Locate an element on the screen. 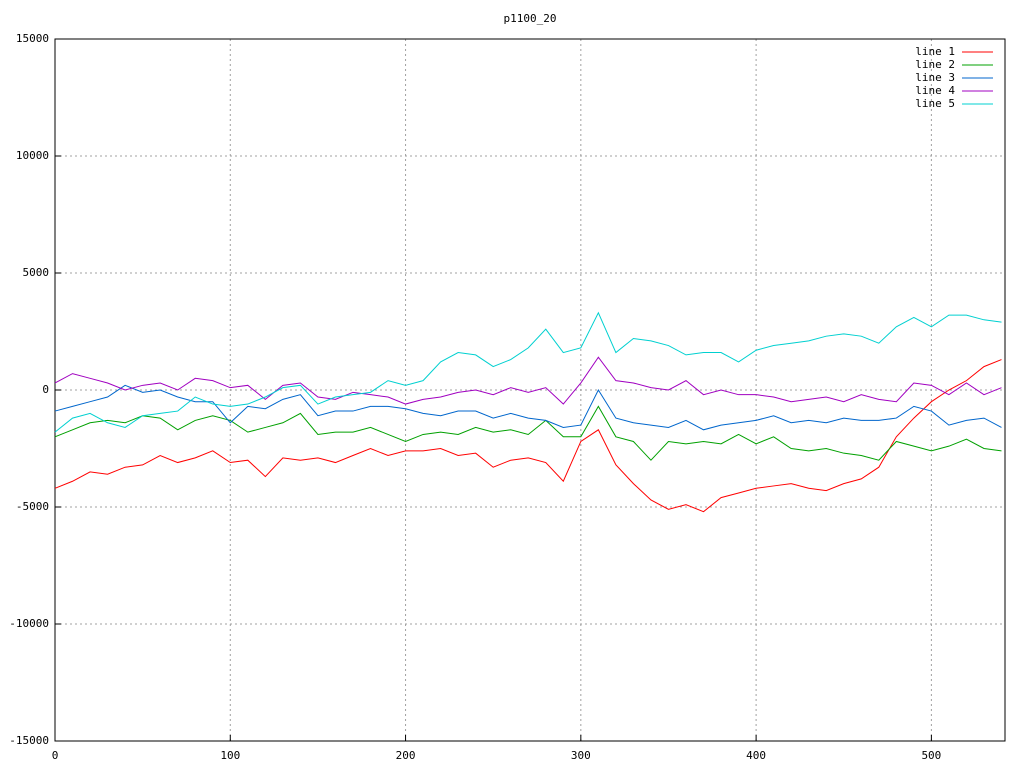 This screenshot has height=768, width=1024. x-tick-label: 300 is located at coordinates (581, 755).